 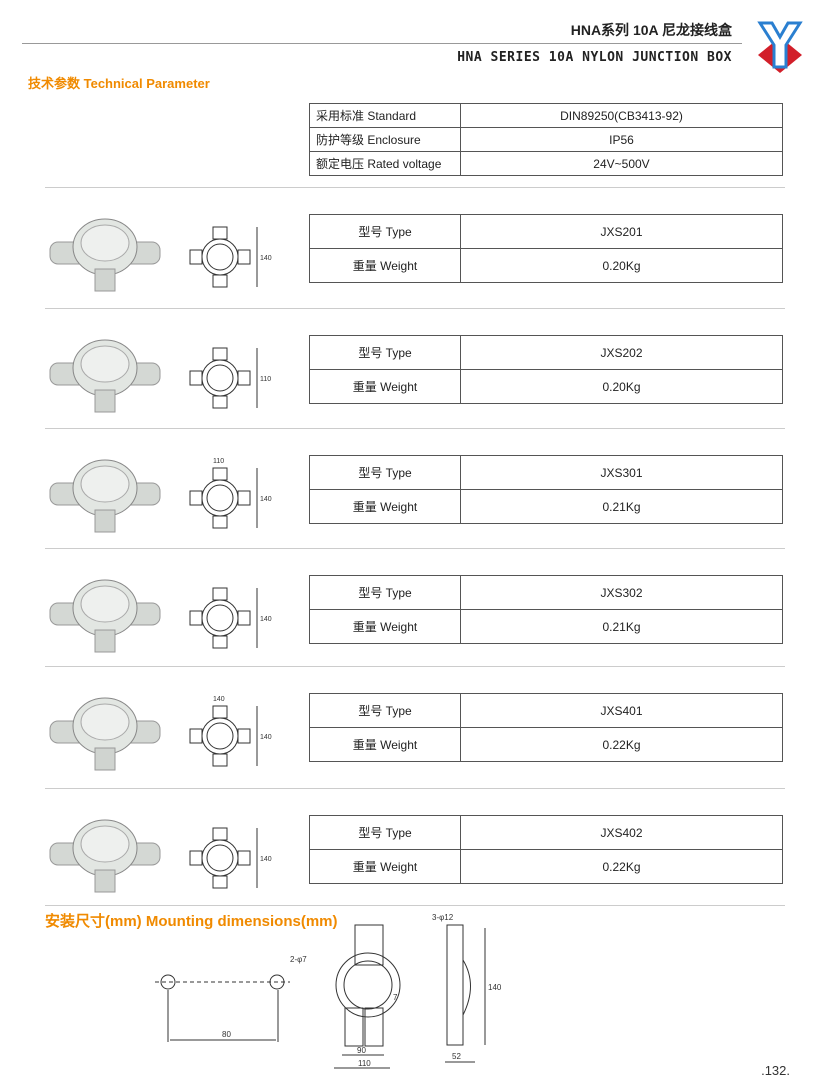 I want to click on page-number: .132., so click(x=775, y=1070).